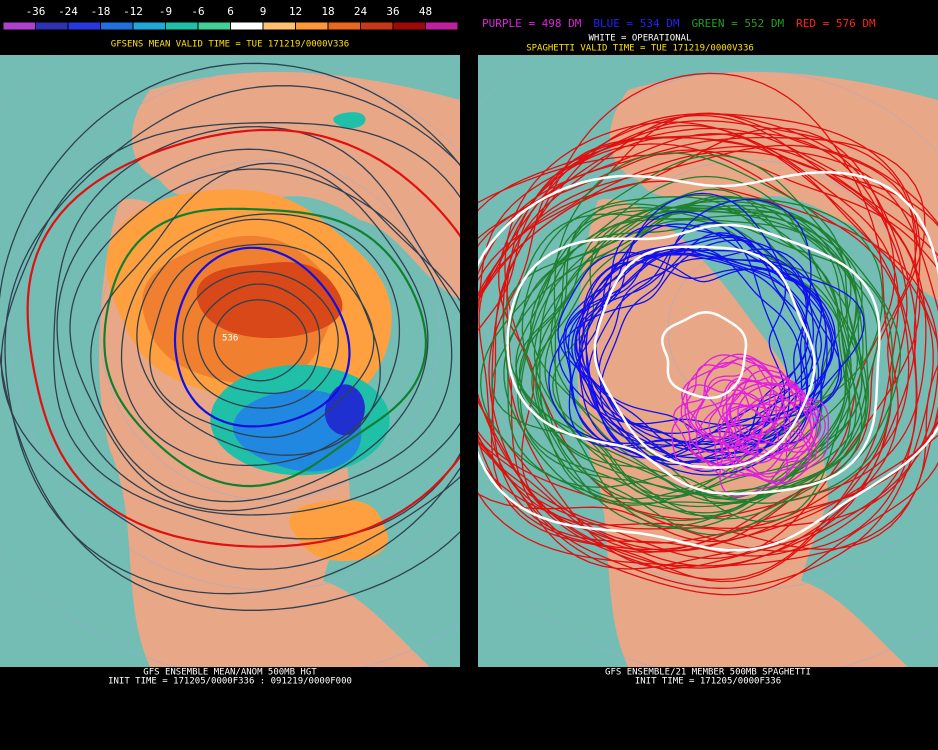 The width and height of the screenshot is (938, 750). I want to click on legend-entry: GREEN = 552 DM, so click(737, 23).